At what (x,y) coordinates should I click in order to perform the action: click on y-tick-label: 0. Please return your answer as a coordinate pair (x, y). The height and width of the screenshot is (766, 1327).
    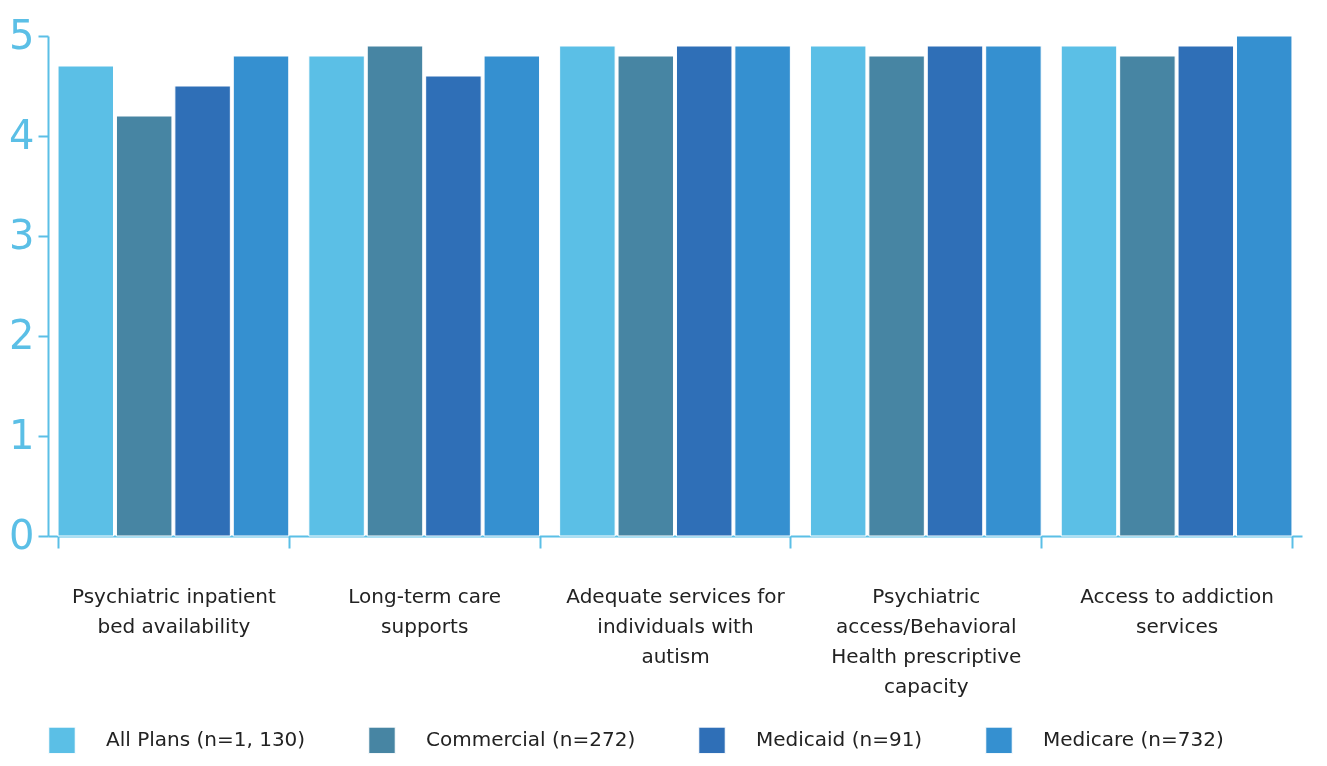
    Looking at the image, I should click on (22, 534).